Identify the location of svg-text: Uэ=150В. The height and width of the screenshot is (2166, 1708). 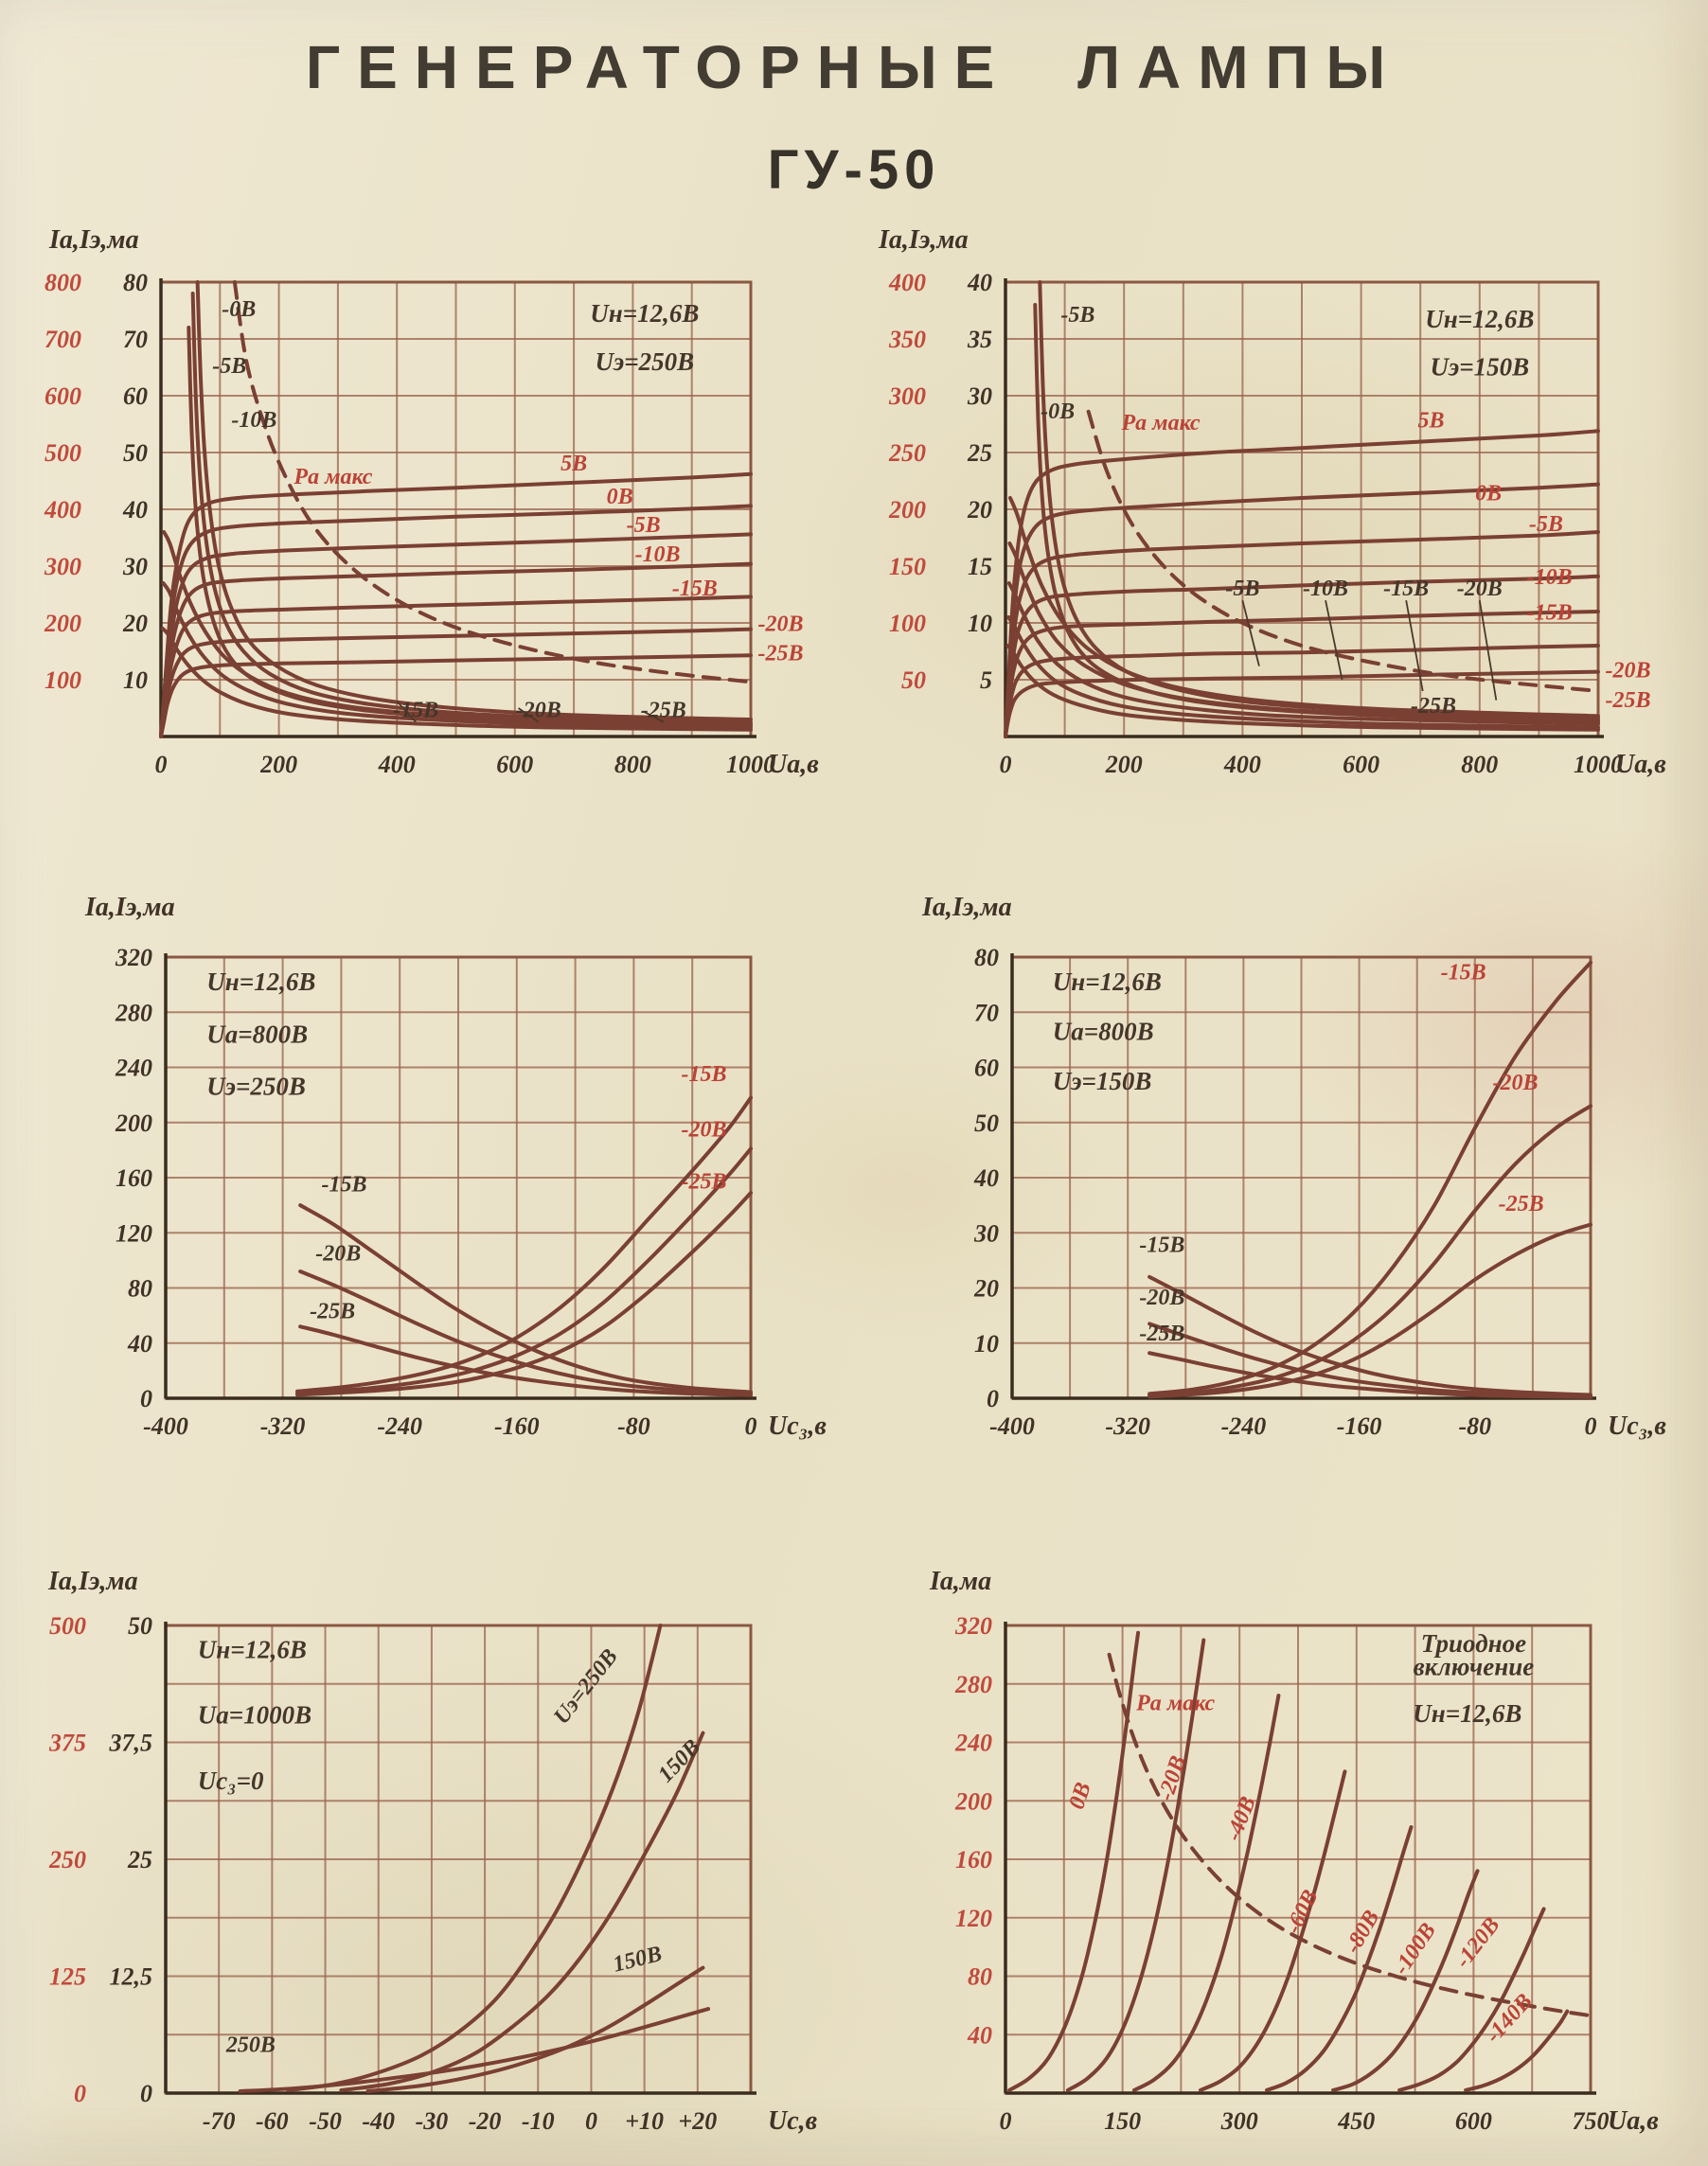
(1479, 366).